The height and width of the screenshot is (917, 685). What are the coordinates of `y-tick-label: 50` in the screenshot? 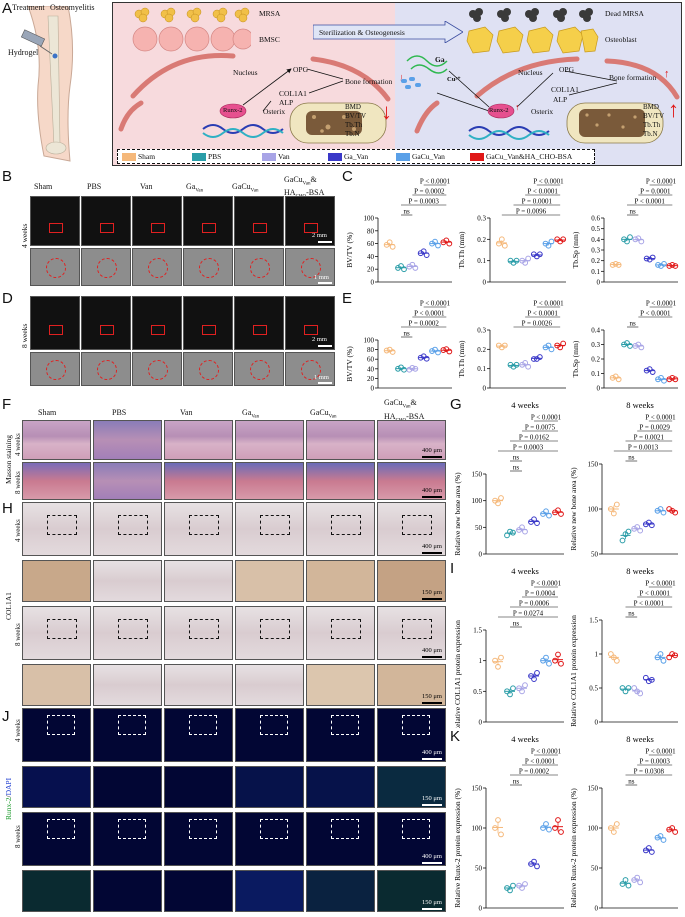 It's located at (595, 555).